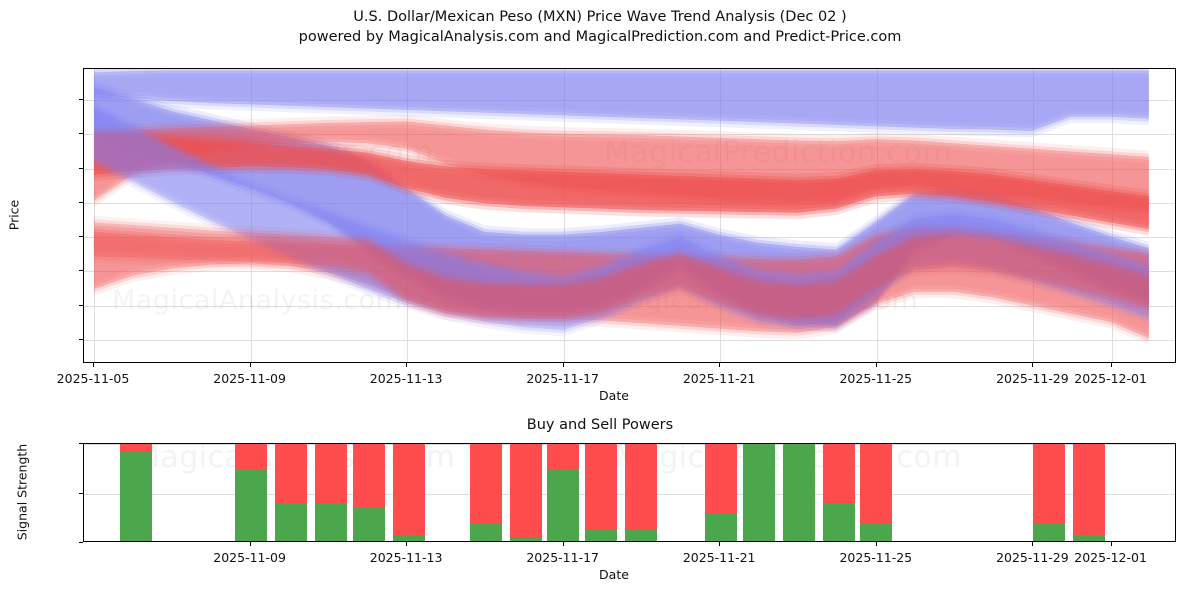  I want to click on price-x-tick: 2025-11-05, so click(93, 378).